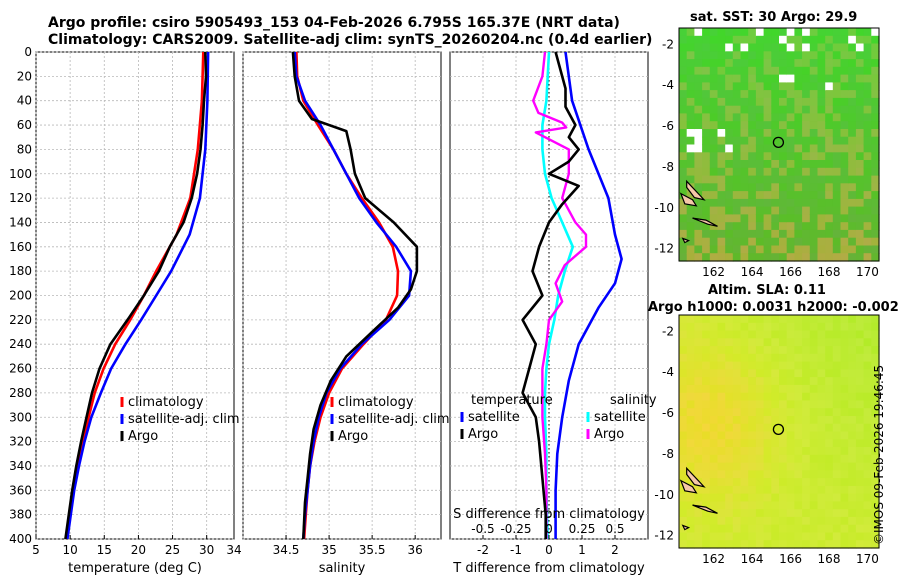 This screenshot has height=580, width=900. Describe the element at coordinates (686, 240) in the screenshot. I see `g-map1-island` at that location.